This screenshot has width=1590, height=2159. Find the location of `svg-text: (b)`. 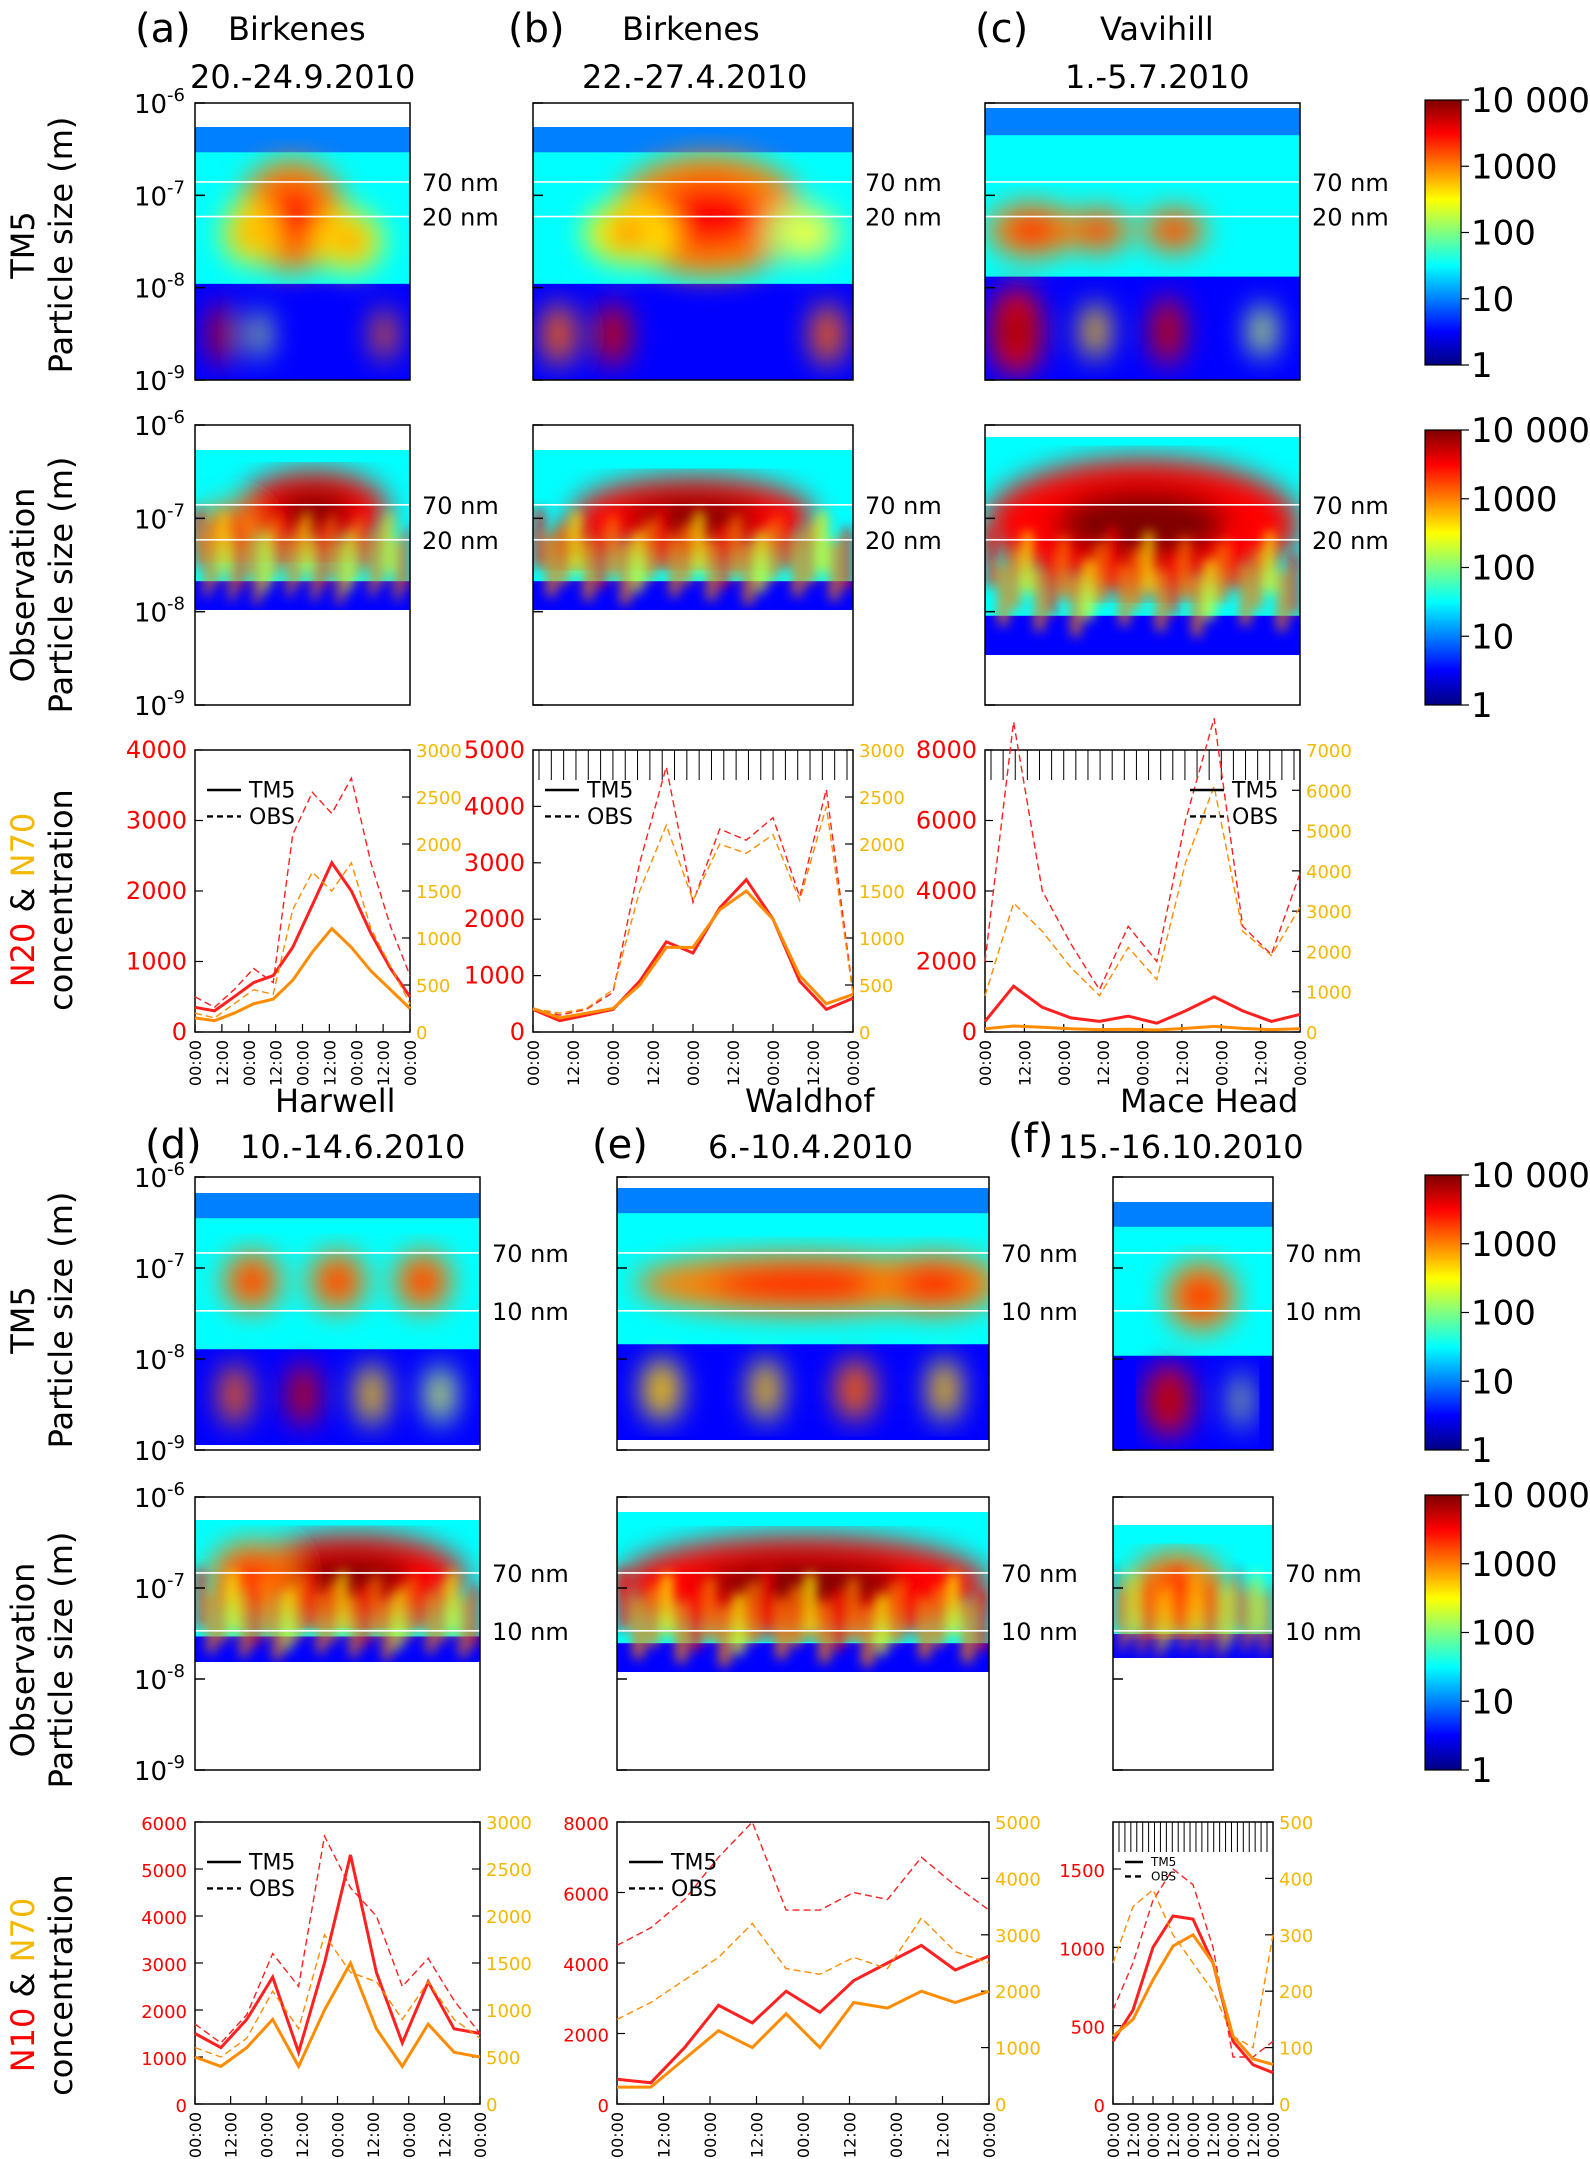

svg-text: (b) is located at coordinates (536, 29).